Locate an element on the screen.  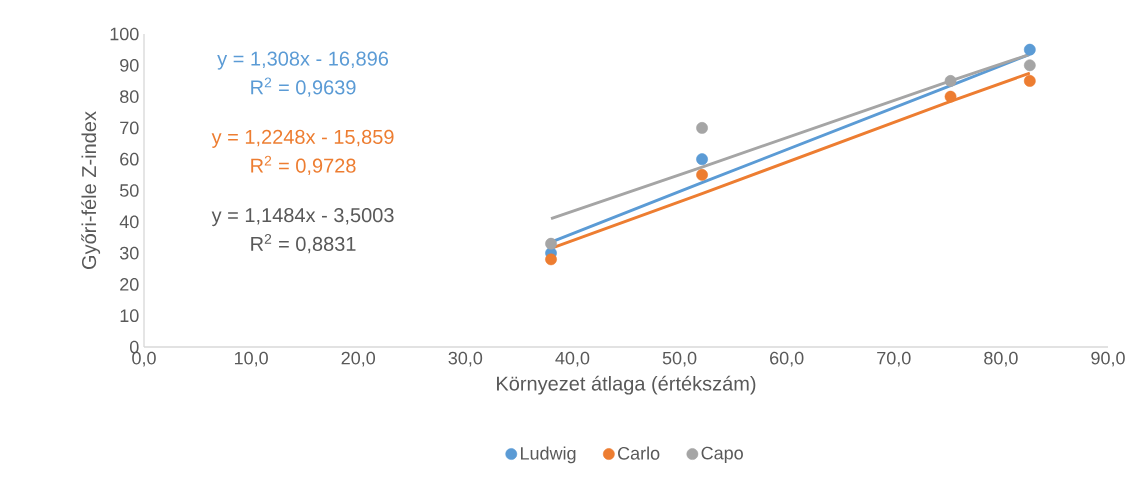
x-tick-label: 40,0 is located at coordinates (572, 359).